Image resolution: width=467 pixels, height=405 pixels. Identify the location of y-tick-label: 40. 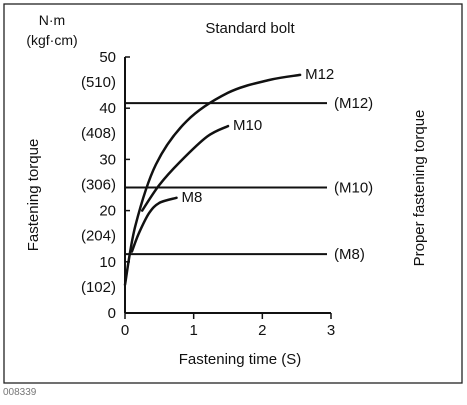
(107, 108).